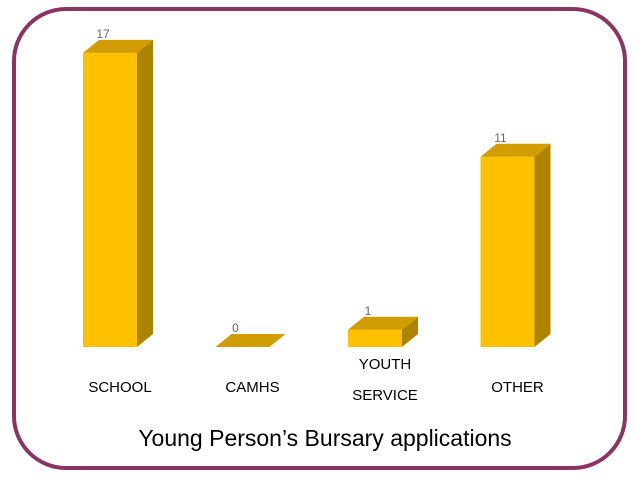 The height and width of the screenshot is (477, 637). What do you see at coordinates (324, 438) in the screenshot?
I see `chart-title: Young Person’s Bursary applications` at bounding box center [324, 438].